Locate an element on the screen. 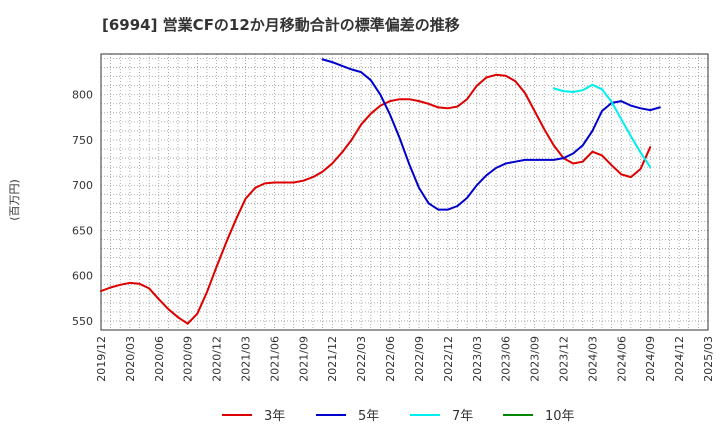 This screenshot has width=720, height=440. x-tick-label: 2024/12 is located at coordinates (679, 359).